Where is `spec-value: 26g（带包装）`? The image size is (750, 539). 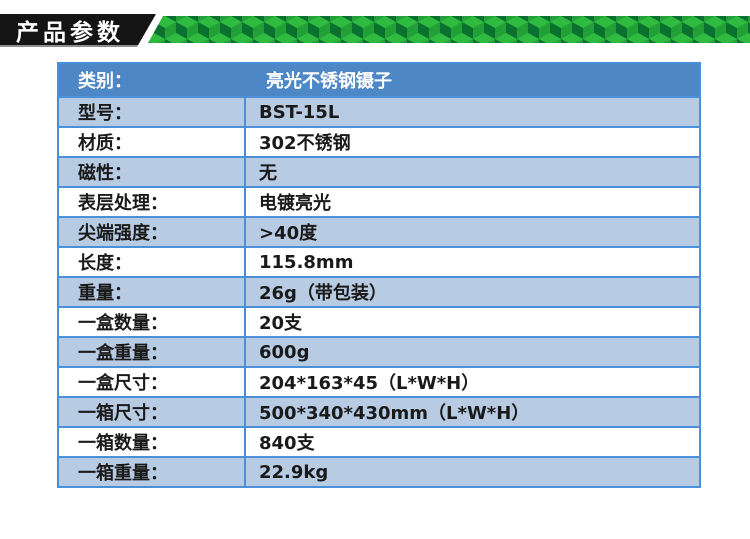 spec-value: 26g（带包装） is located at coordinates (471, 292).